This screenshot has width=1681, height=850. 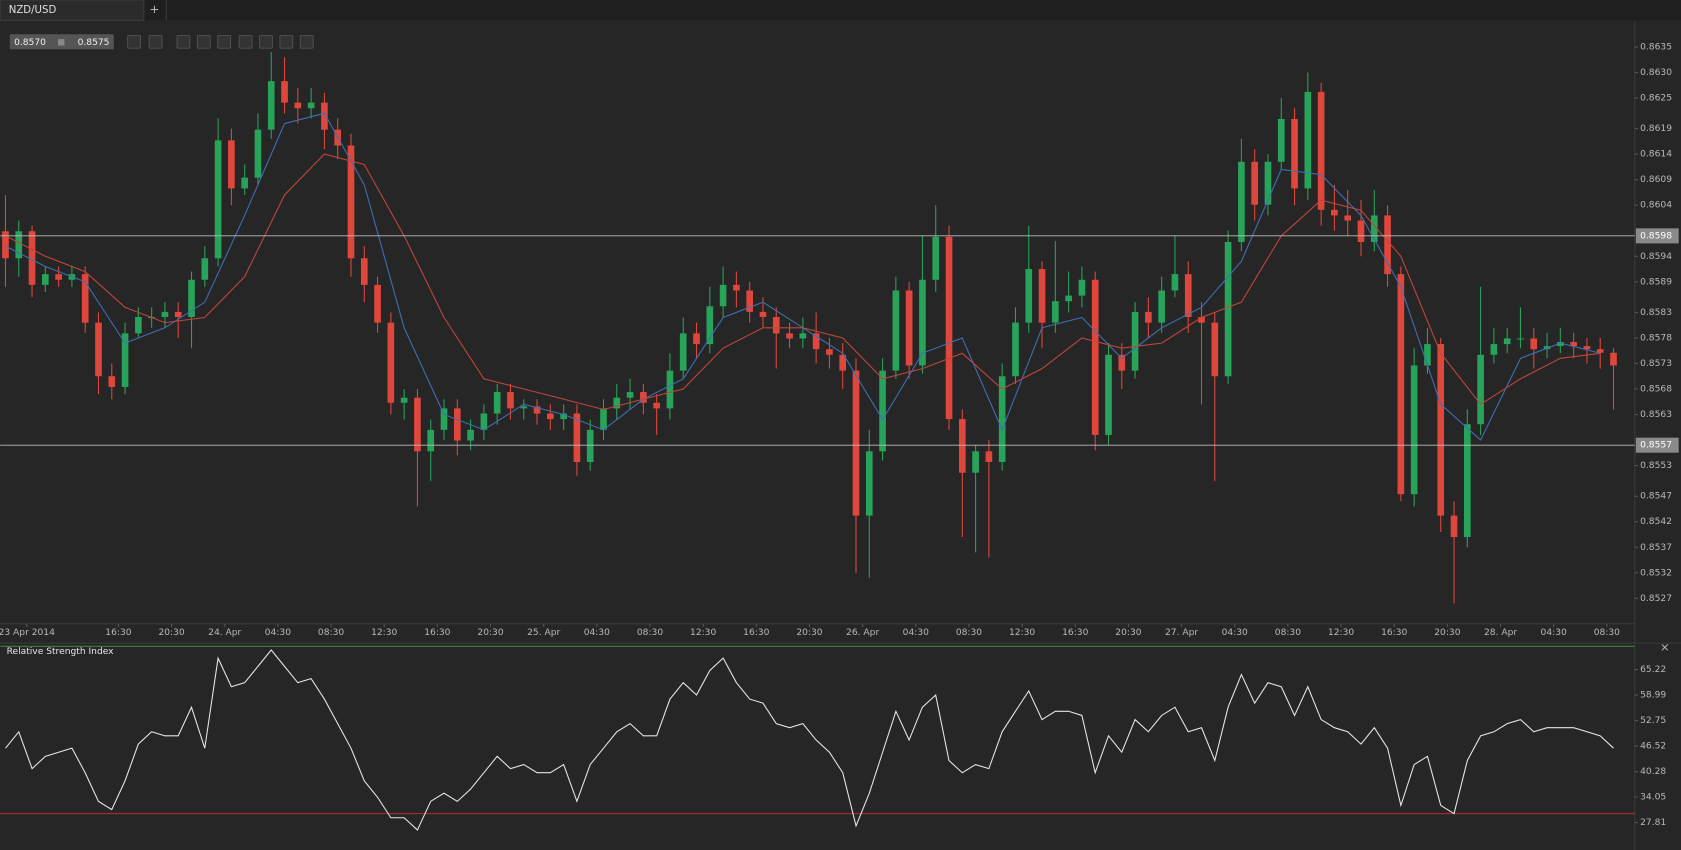 What do you see at coordinates (1665, 647) in the screenshot?
I see `close-panel: ×` at bounding box center [1665, 647].